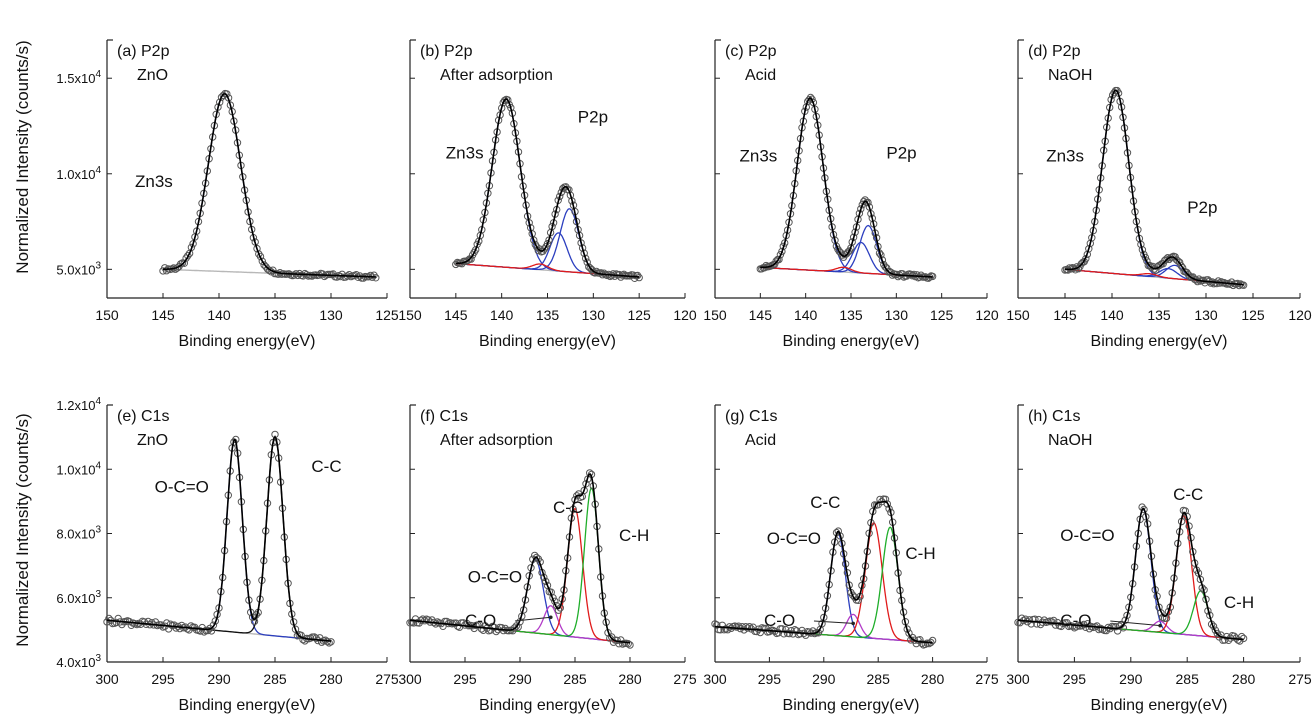 The width and height of the screenshot is (1314, 728). Describe the element at coordinates (22, 156) in the screenshot. I see `y-axis-label-top: Normalized Intensity (counts/s)` at that location.